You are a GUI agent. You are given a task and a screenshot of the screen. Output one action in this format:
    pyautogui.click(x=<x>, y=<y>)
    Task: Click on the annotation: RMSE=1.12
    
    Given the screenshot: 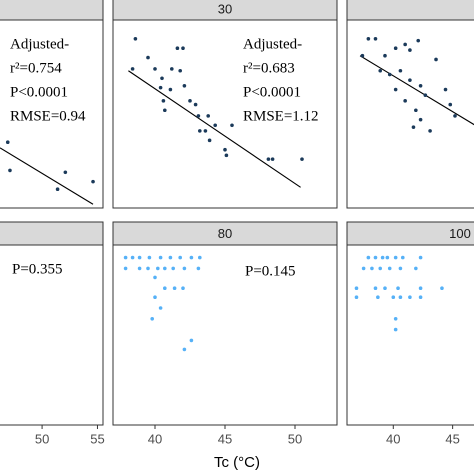 What is the action you would take?
    pyautogui.click(x=281, y=116)
    